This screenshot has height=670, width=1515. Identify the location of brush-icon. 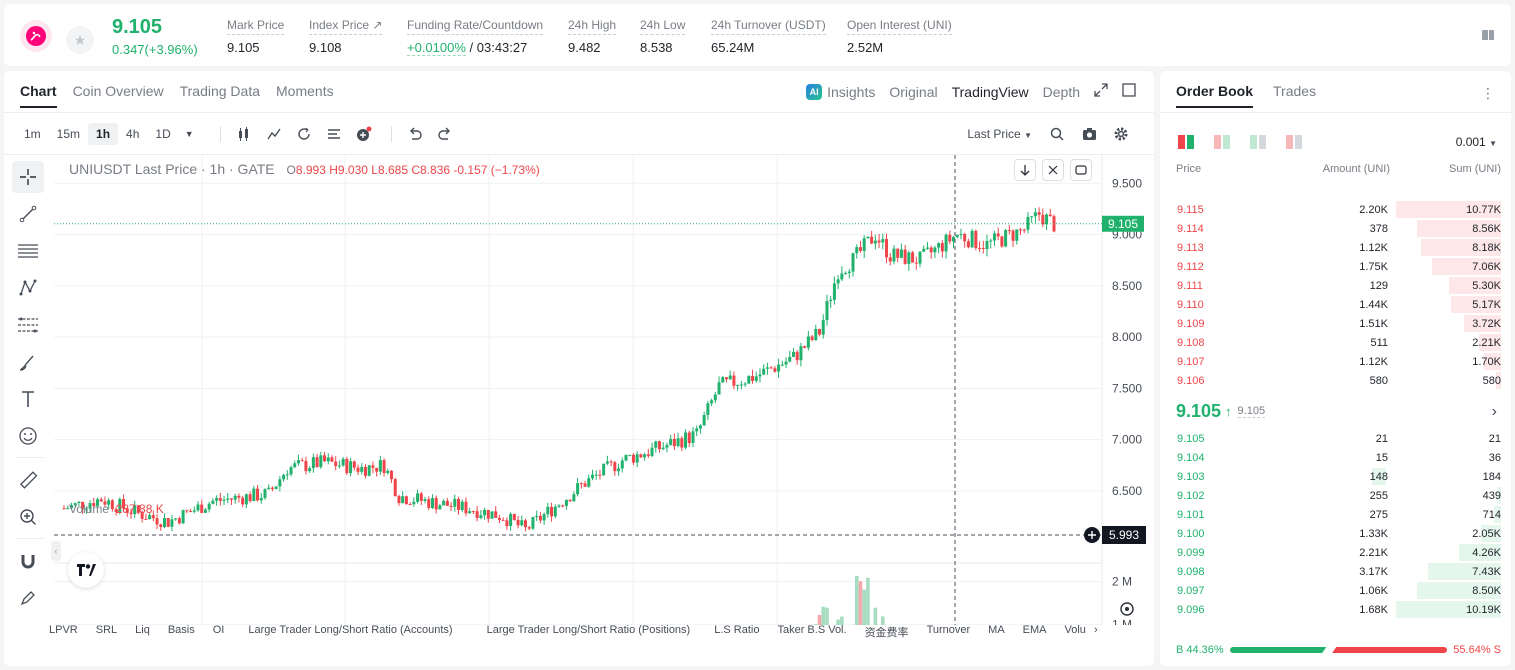
(28, 362).